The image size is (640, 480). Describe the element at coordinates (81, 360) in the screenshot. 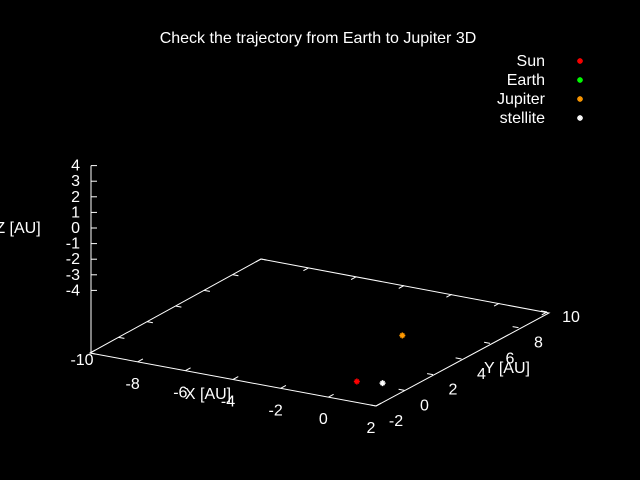

I see `x-tick-label: -10` at that location.